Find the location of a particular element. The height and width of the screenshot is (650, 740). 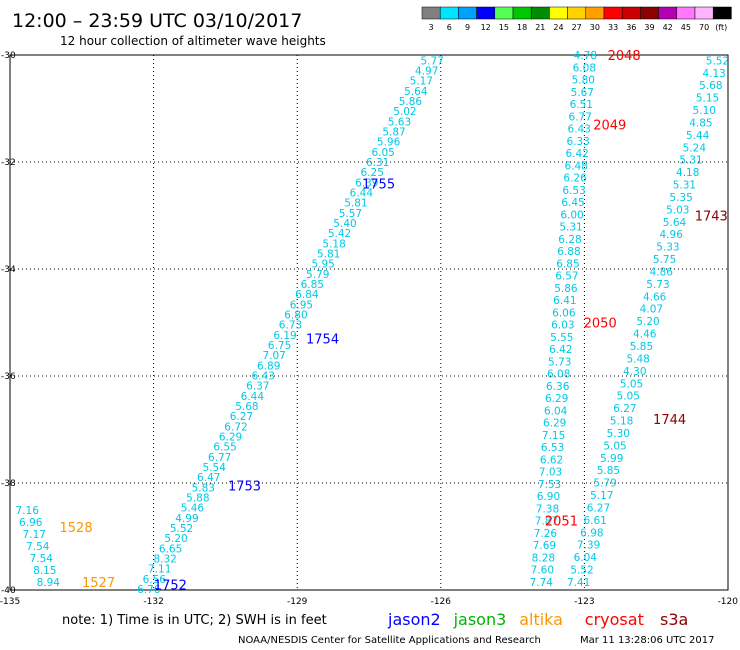

wave-height-value: 6.29 is located at coordinates (230, 437).